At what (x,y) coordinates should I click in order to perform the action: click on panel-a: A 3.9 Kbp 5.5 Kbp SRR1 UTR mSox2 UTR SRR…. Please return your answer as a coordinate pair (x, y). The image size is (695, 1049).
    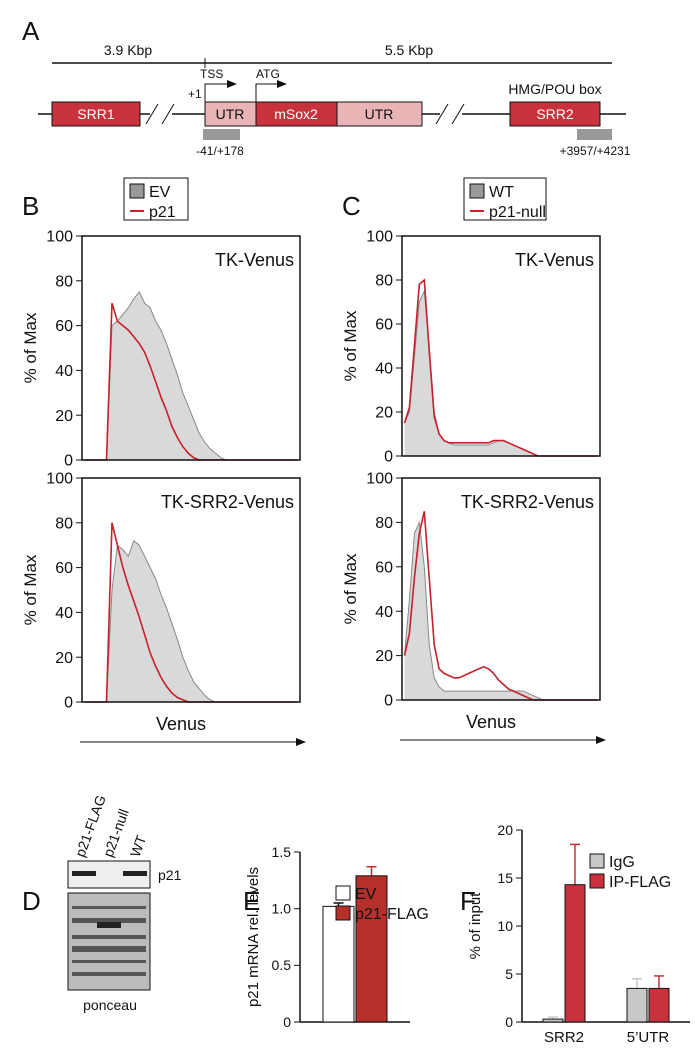
    Looking at the image, I should click on (326, 87).